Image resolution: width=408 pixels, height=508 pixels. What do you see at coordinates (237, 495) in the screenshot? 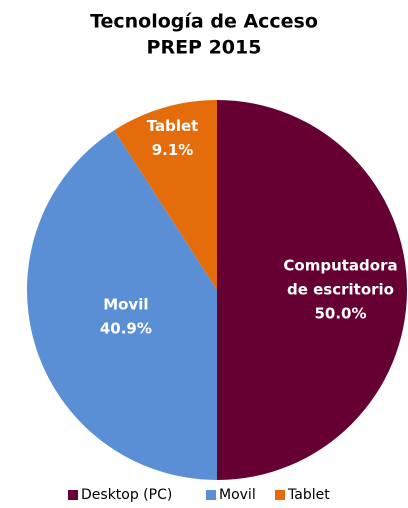
I see `legend-label: Movil` at bounding box center [237, 495].